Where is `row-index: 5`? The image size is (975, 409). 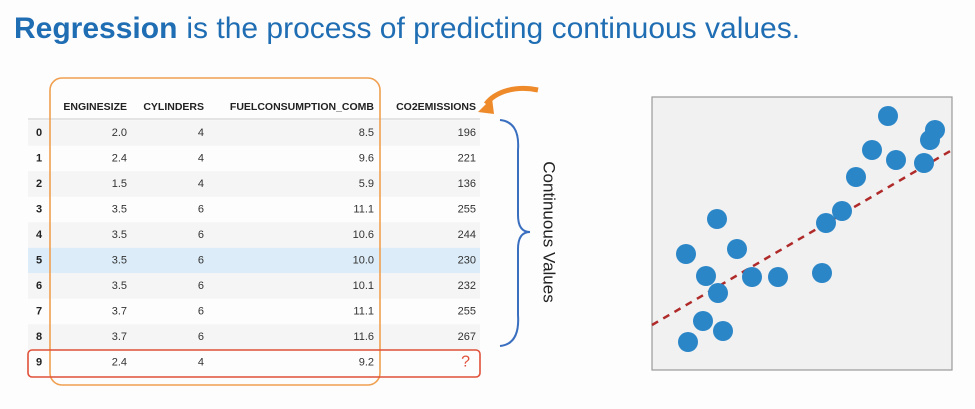
row-index: 5 is located at coordinates (39, 260).